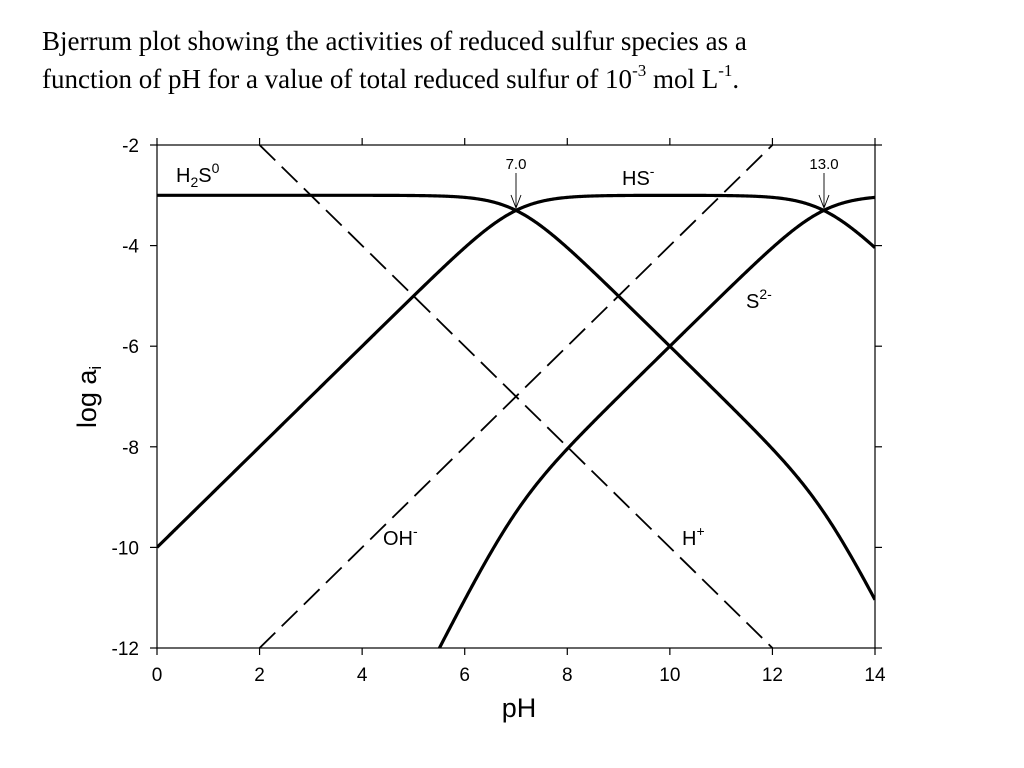 The image size is (1024, 768). Describe the element at coordinates (130, 448) in the screenshot. I see `y-tick-label: -8` at that location.